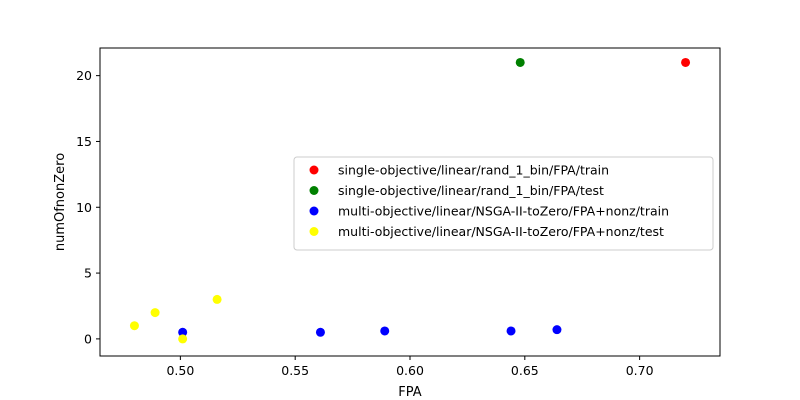  What do you see at coordinates (88, 273) in the screenshot?
I see `y-tick-label: 5` at bounding box center [88, 273].